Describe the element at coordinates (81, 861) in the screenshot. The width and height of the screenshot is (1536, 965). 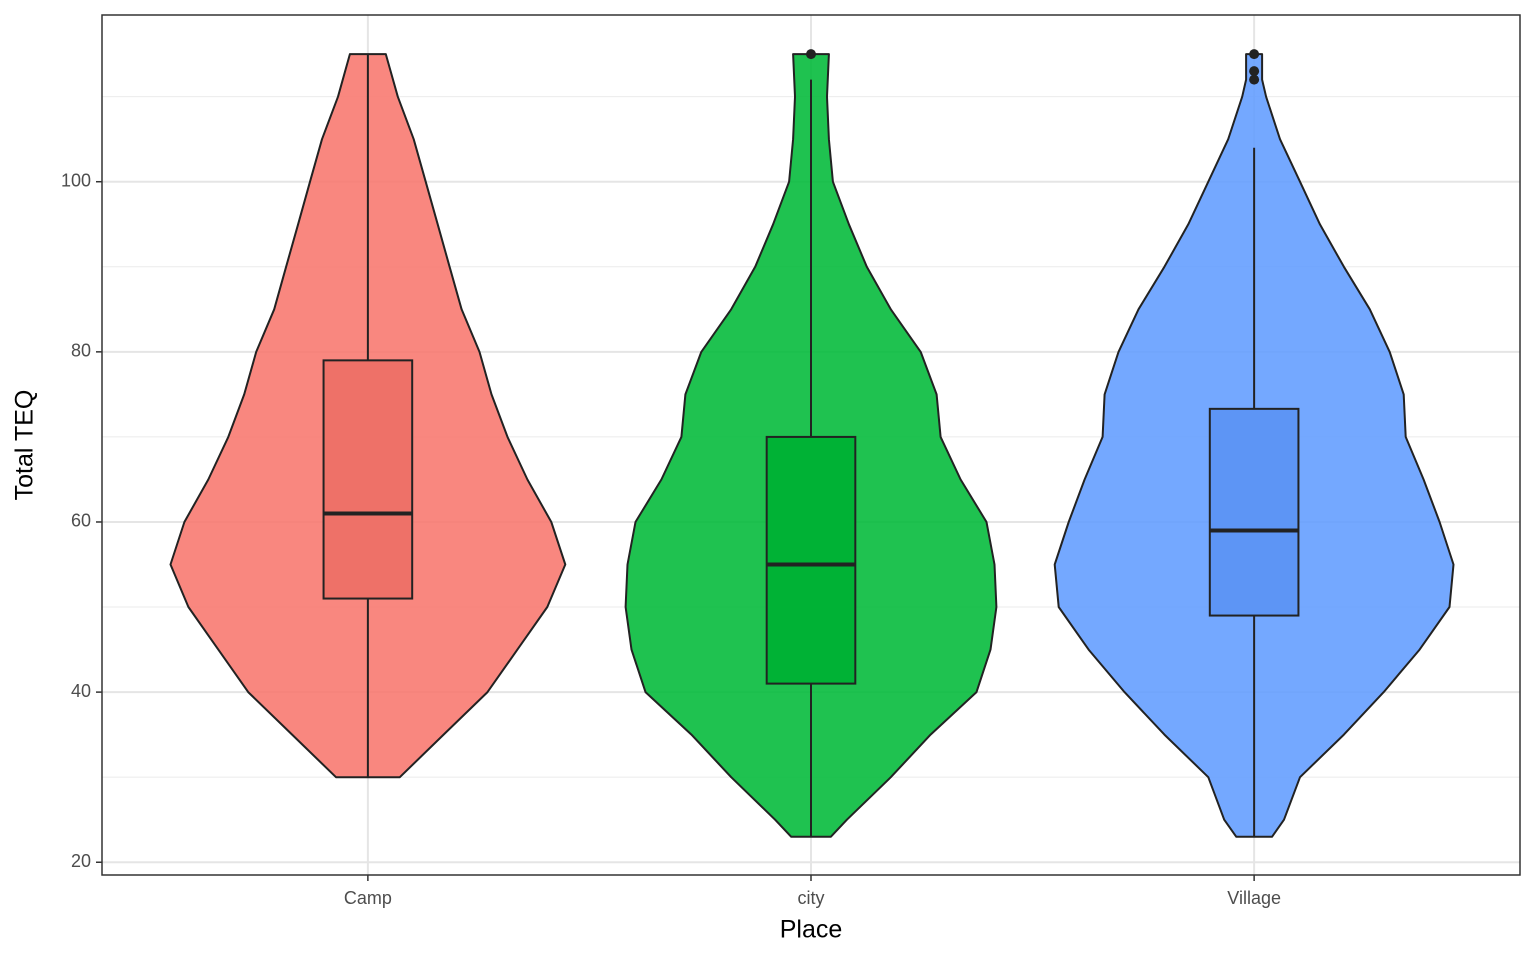
I see `y-tick-label: 20` at that location.